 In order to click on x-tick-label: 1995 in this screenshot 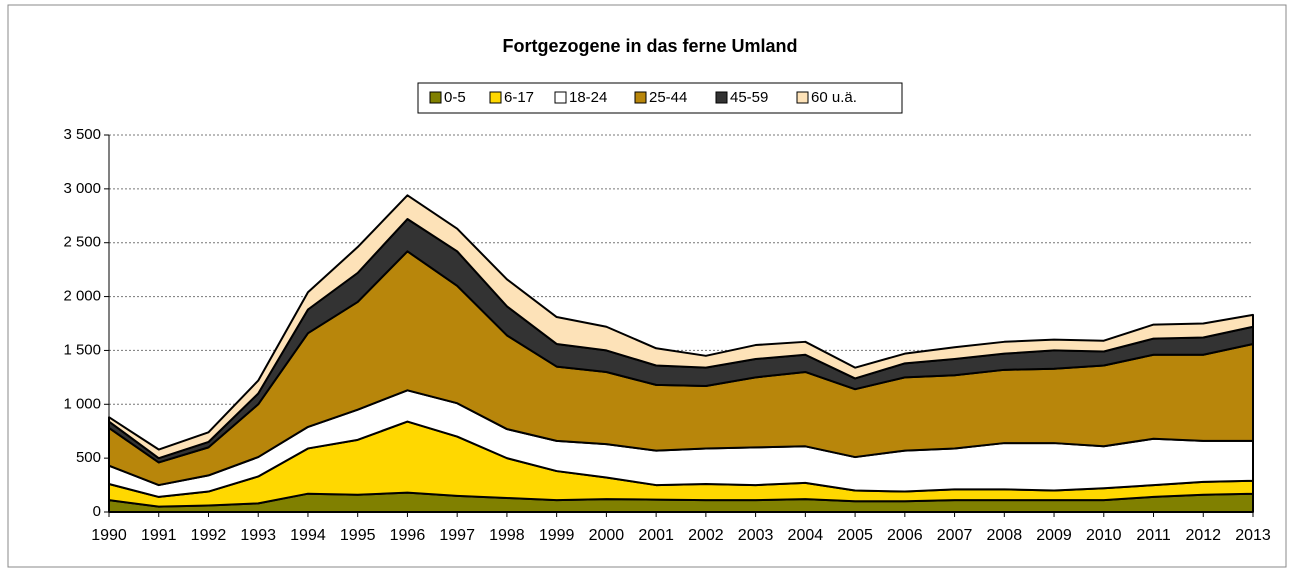, I will do `click(358, 535)`.